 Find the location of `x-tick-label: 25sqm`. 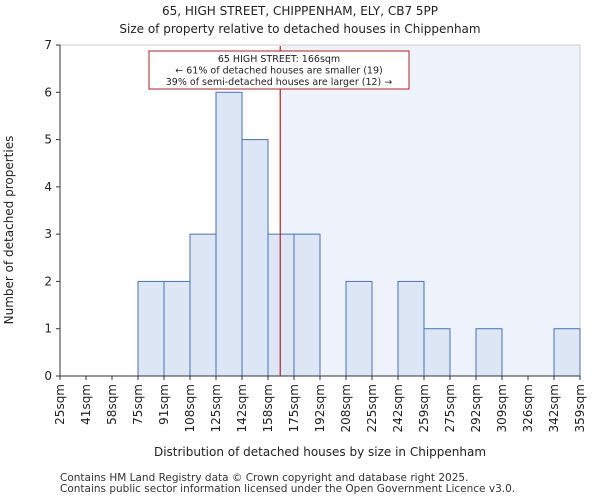

x-tick-label: 25sqm is located at coordinates (60, 404).